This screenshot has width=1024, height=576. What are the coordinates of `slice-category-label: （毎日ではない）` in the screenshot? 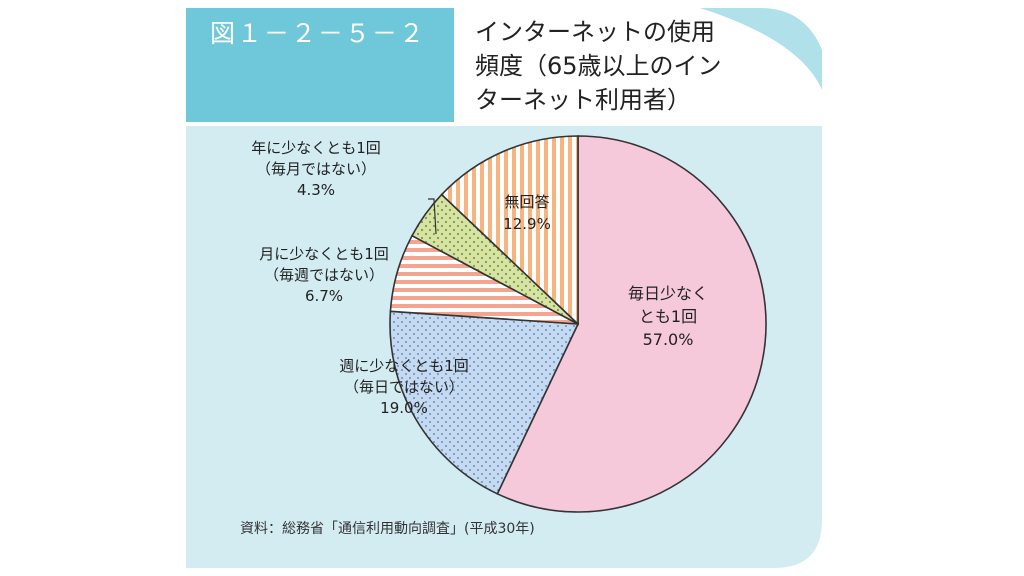 It's located at (404, 387).